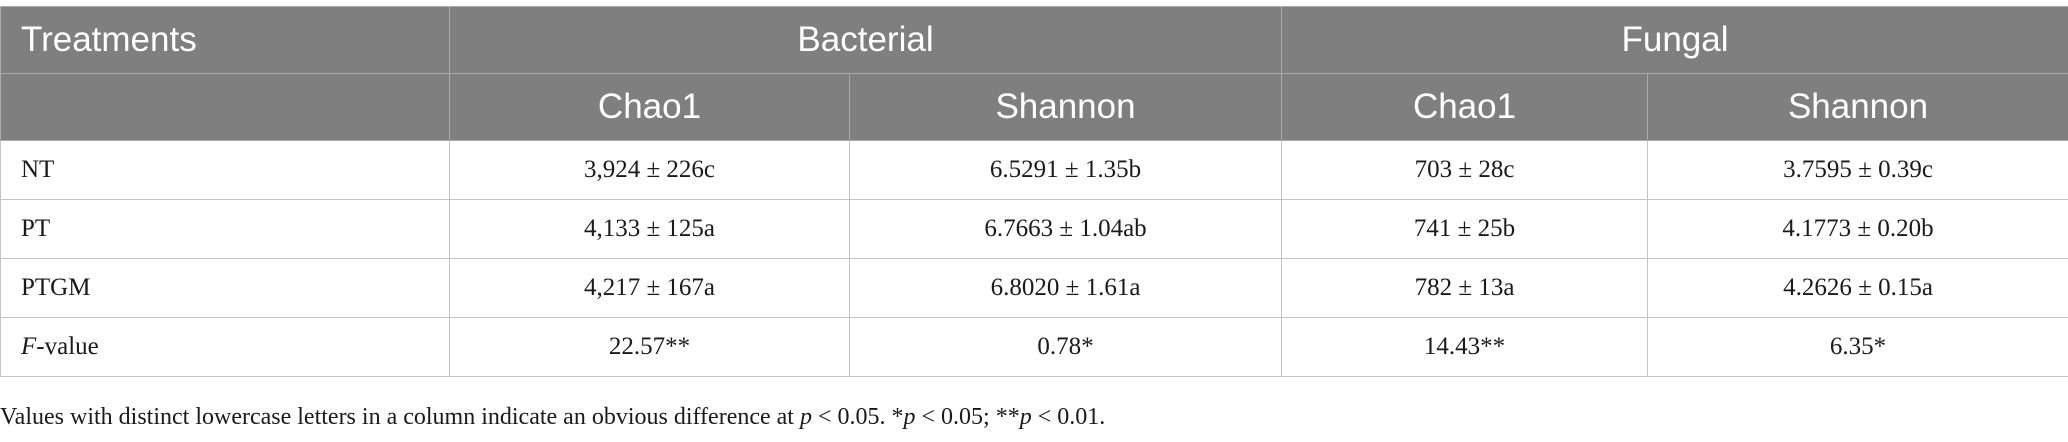  Describe the element at coordinates (967, 417) in the screenshot. I see `footnote-text: < 0.05; **` at that location.